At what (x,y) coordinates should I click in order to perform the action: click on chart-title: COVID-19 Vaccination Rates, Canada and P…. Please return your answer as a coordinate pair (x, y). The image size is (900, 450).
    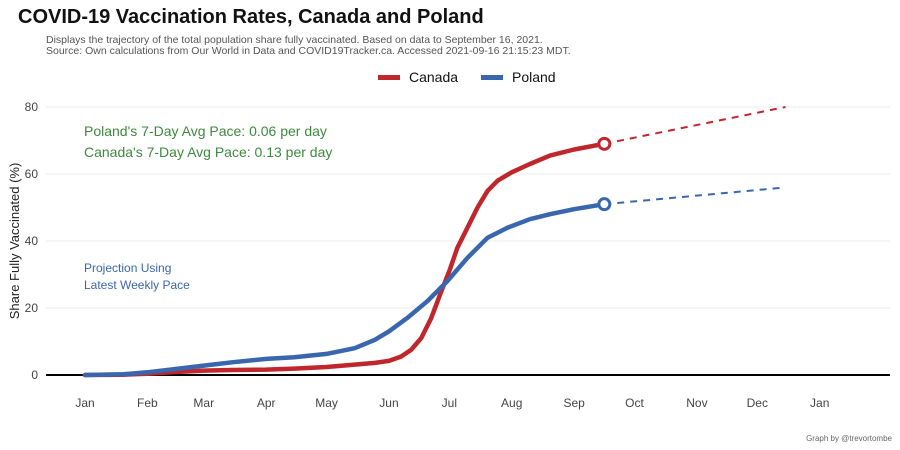
    Looking at the image, I should click on (251, 17).